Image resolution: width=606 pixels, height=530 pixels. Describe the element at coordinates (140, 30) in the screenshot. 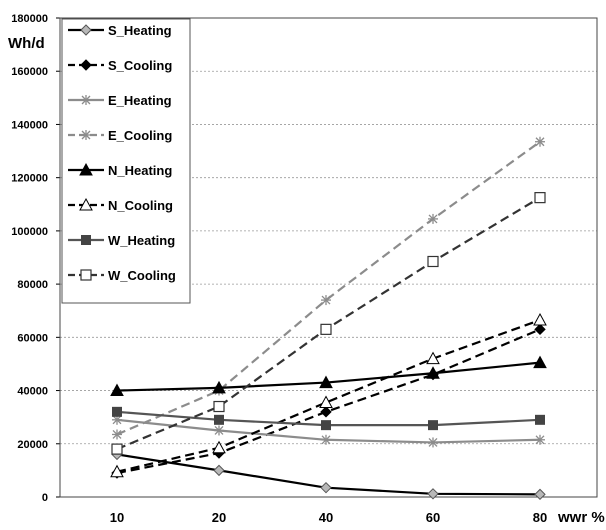

I see `legend-label: S_Heating` at that location.